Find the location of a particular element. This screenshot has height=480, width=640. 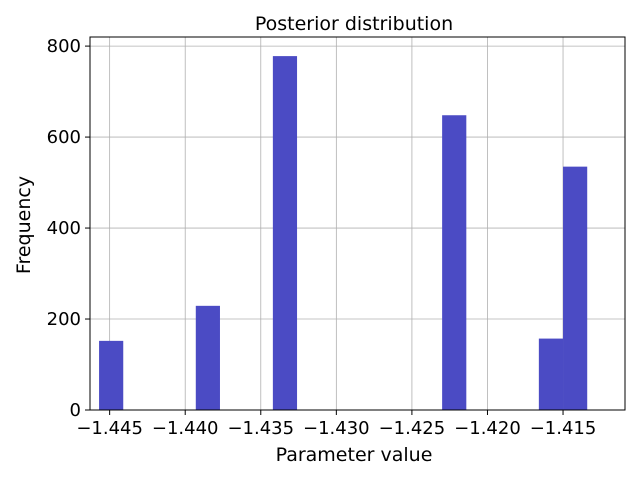

x-tick-label: −1.425 is located at coordinates (412, 428).